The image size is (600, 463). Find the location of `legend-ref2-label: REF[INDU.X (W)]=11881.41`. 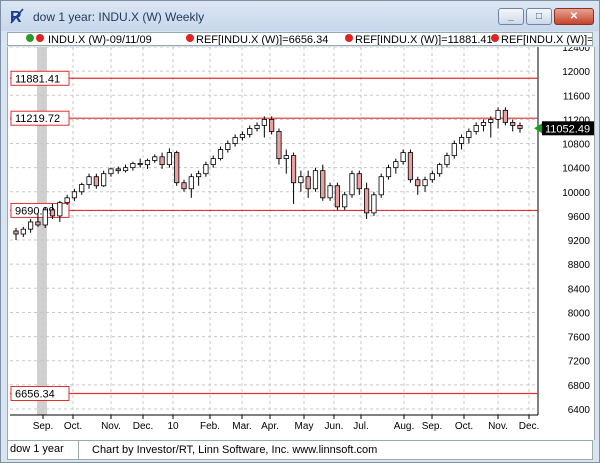

legend-ref2-label: REF[INDU.X (W)]=11881.41 is located at coordinates (424, 40).